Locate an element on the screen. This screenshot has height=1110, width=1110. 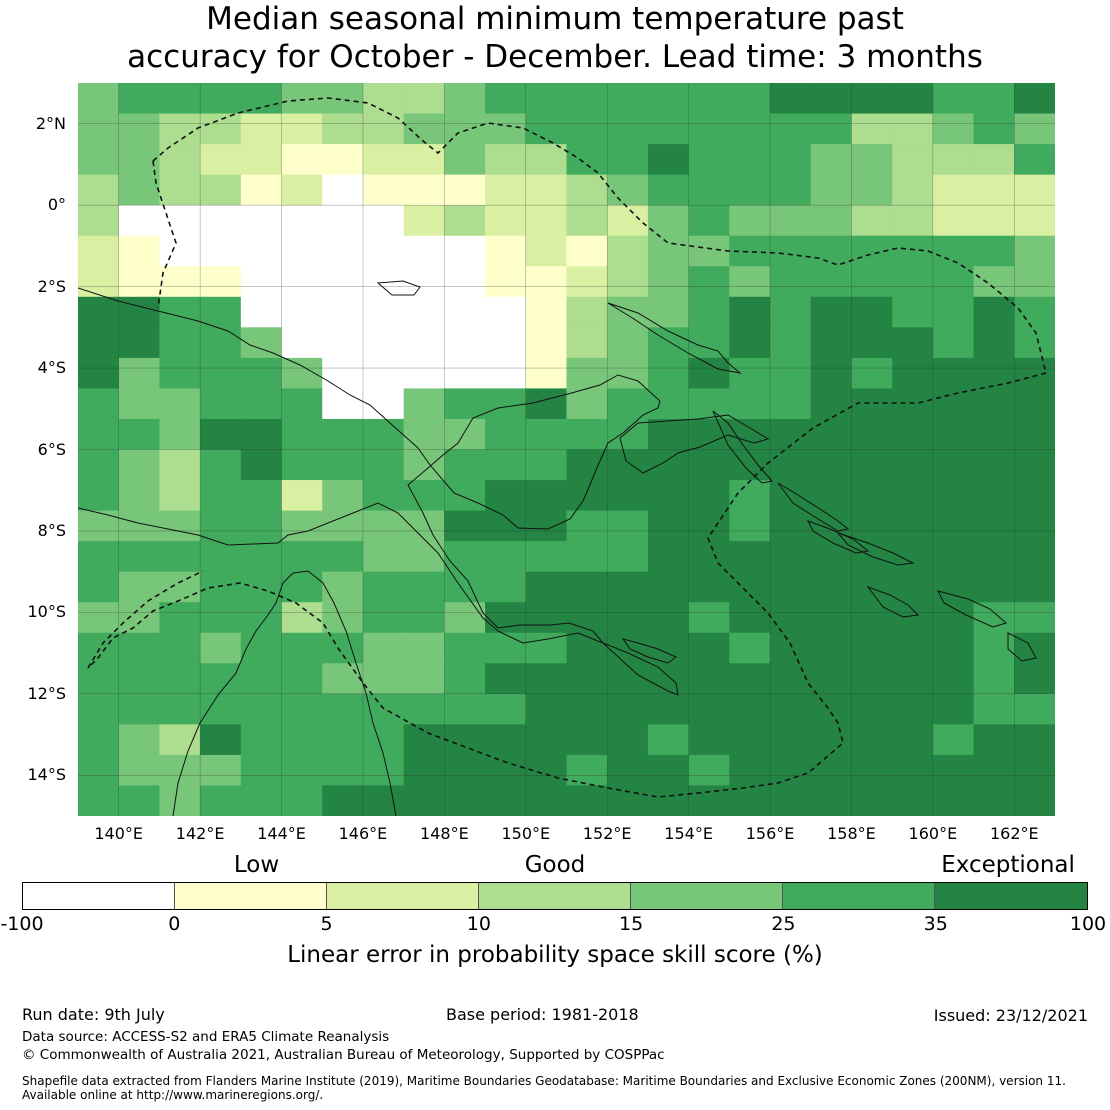
x-tick-label: 148°E is located at coordinates (444, 833).